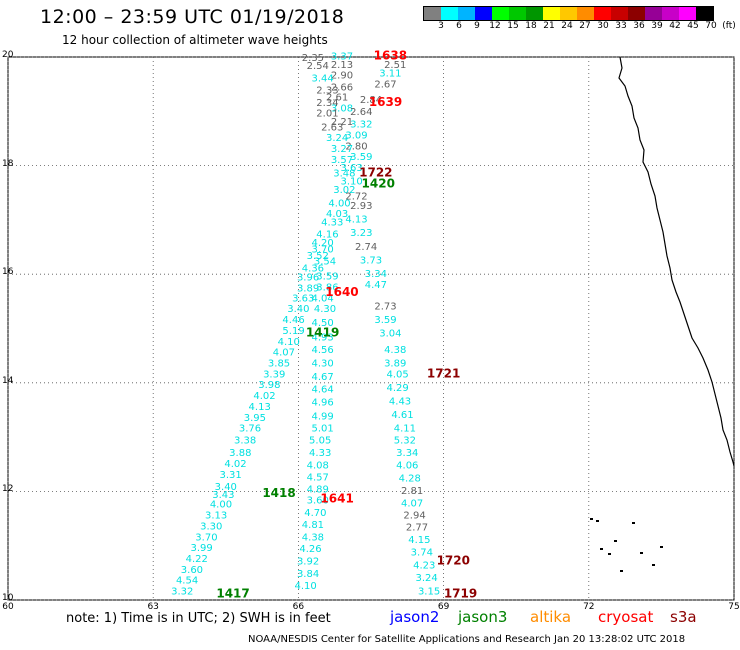  I want to click on wave-height-value: 3.08, so click(342, 108).